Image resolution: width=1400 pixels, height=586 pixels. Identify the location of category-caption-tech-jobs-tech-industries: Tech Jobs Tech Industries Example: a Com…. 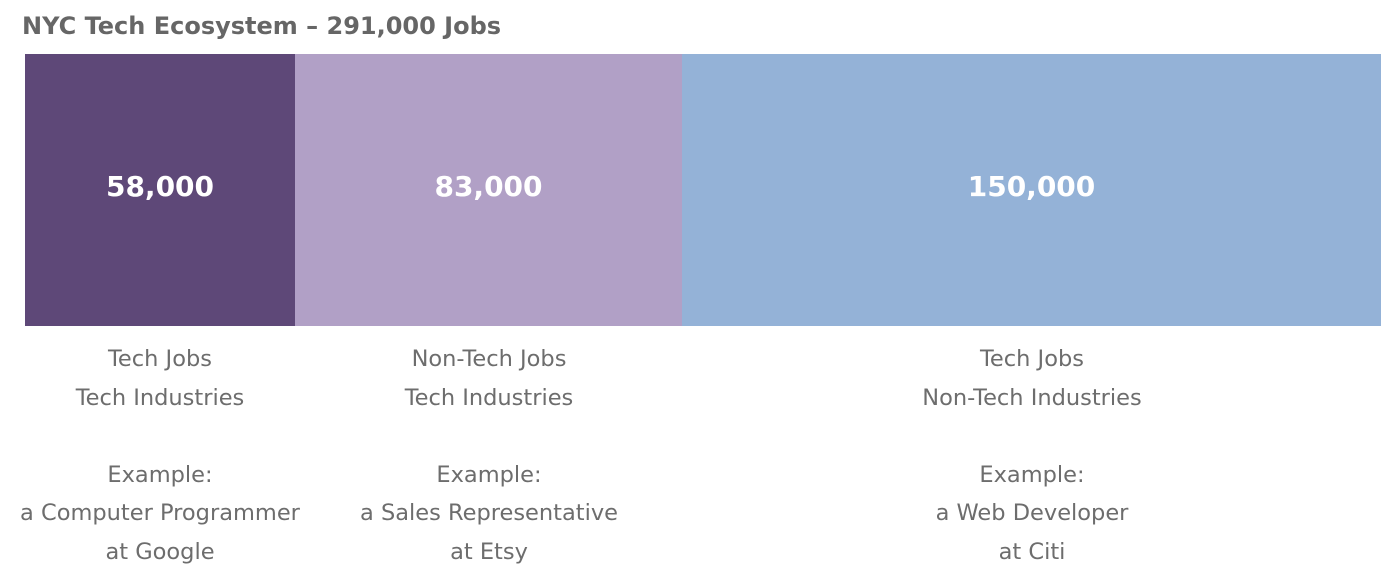
(165, 455).